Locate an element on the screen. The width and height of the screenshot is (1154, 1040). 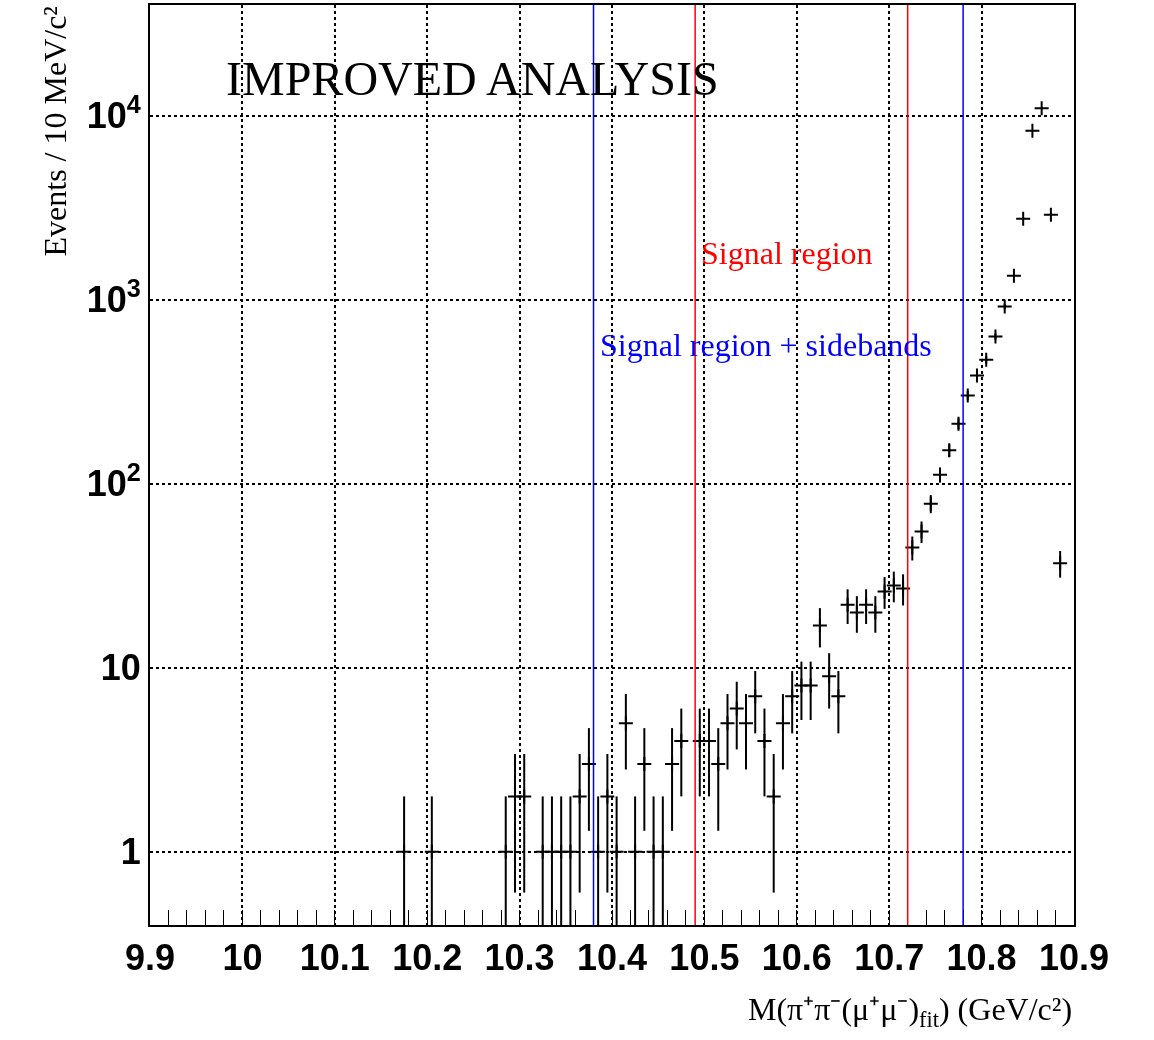
y-tick-label: 10$^{4}$ is located at coordinates (113, 113).